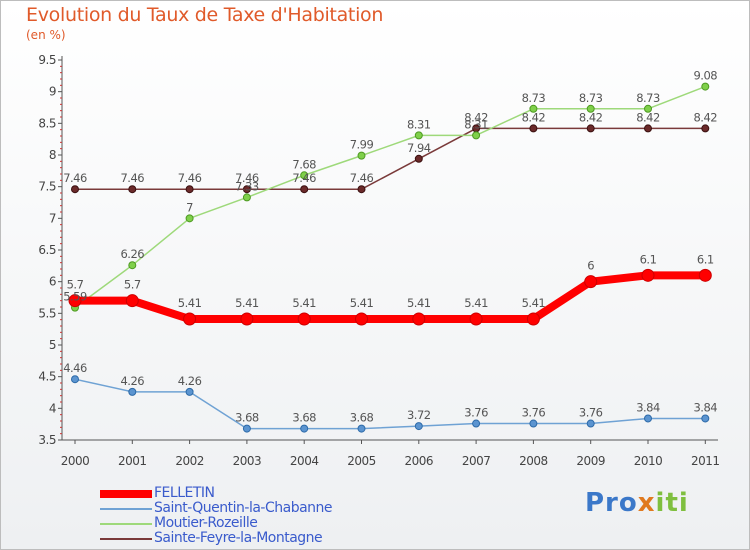  Describe the element at coordinates (205, 15) in the screenshot. I see `chart-title: Evolution du Taux de Taxe d'Habitation` at that location.